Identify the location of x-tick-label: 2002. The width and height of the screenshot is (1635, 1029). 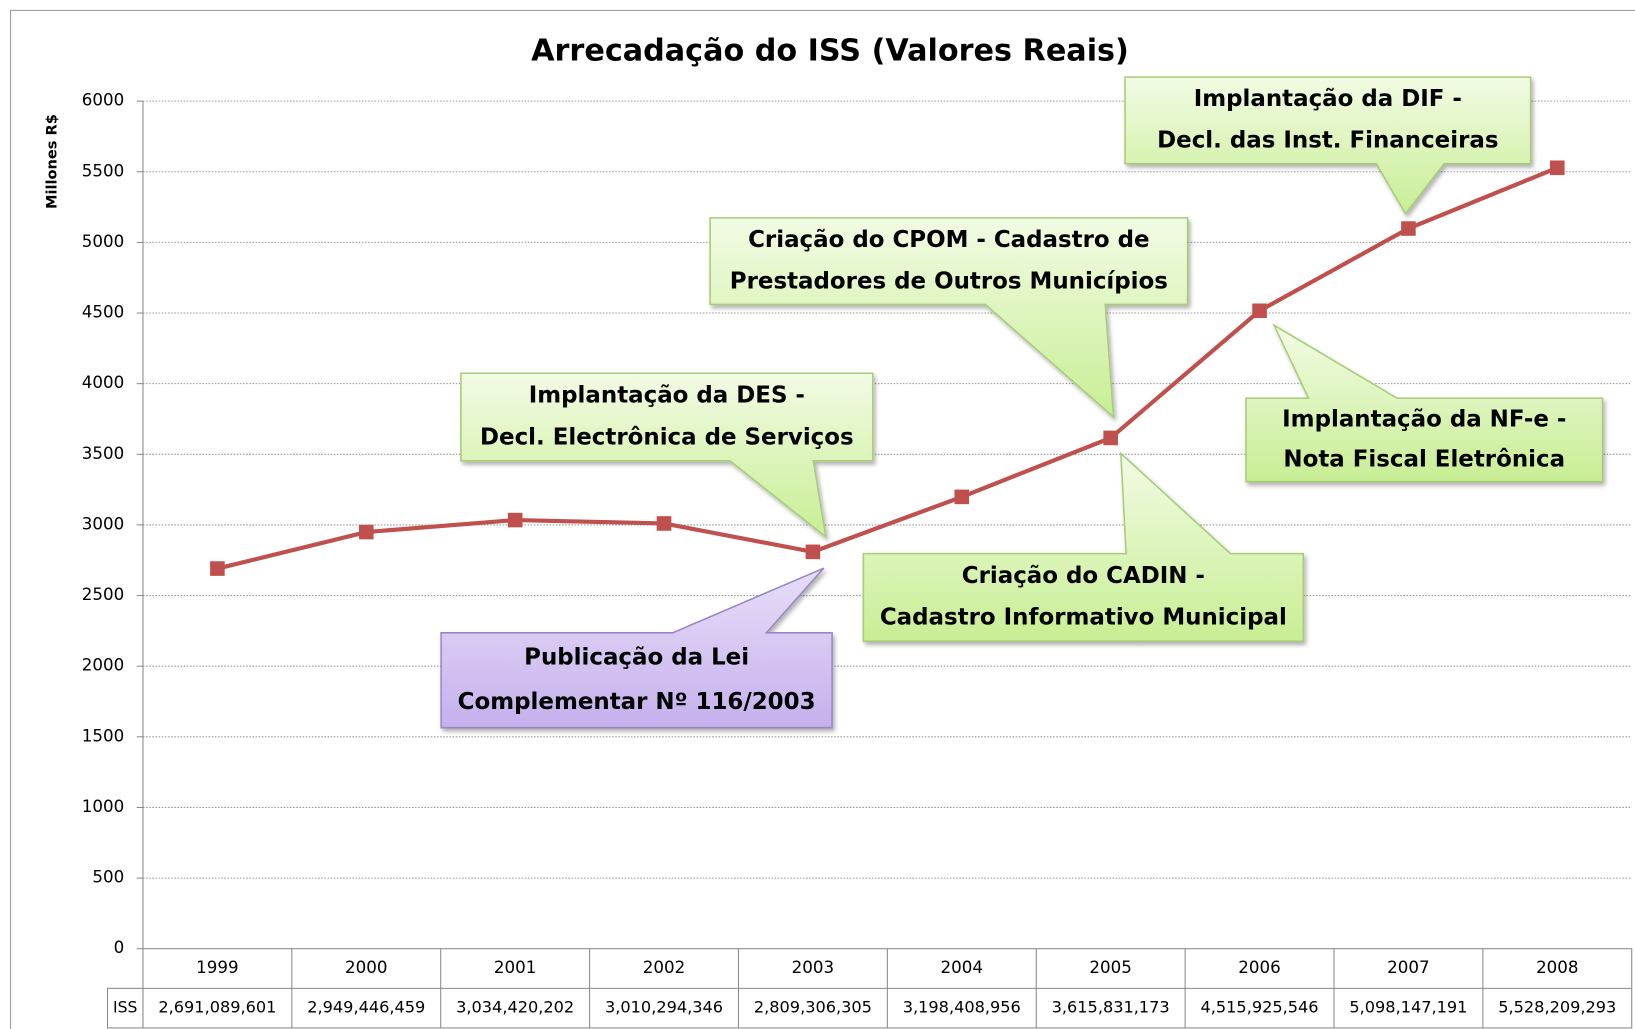
(664, 967).